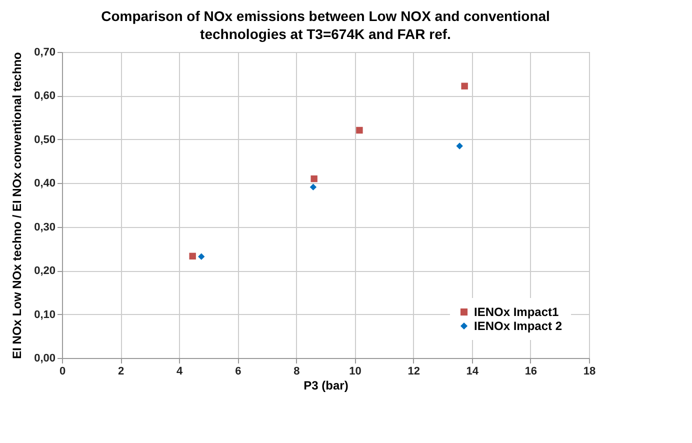  I want to click on y-tick-label: 0,40, so click(45, 184).